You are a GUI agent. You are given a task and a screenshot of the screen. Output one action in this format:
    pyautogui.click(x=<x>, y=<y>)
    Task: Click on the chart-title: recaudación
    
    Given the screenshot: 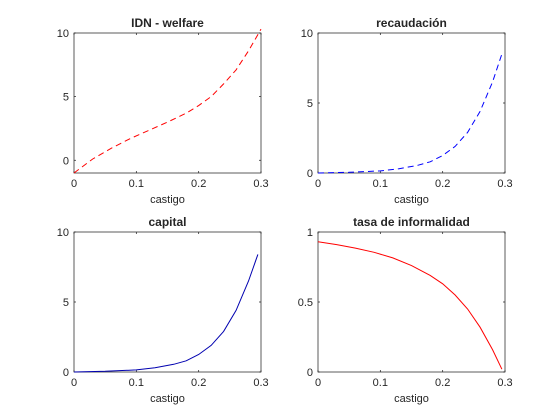 What is the action you would take?
    pyautogui.click(x=411, y=23)
    